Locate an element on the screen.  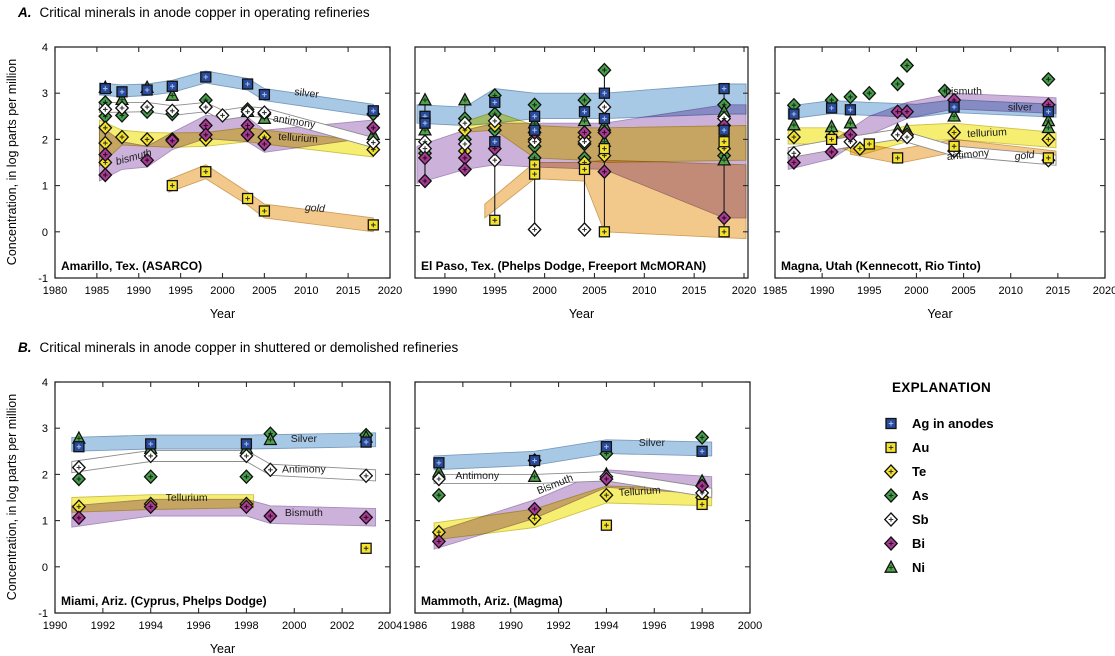
x-tick-label: 1980 is located at coordinates (55, 291).